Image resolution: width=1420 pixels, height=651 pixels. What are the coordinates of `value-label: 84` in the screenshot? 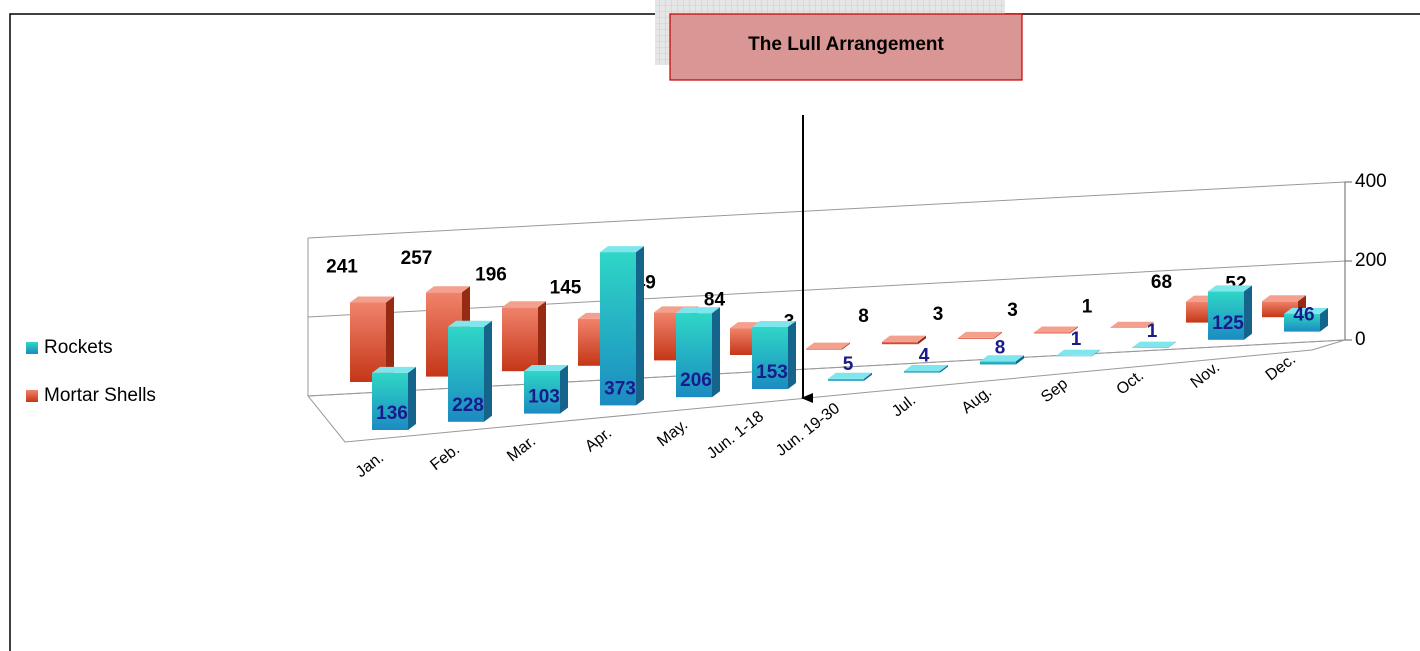 It's located at (715, 300).